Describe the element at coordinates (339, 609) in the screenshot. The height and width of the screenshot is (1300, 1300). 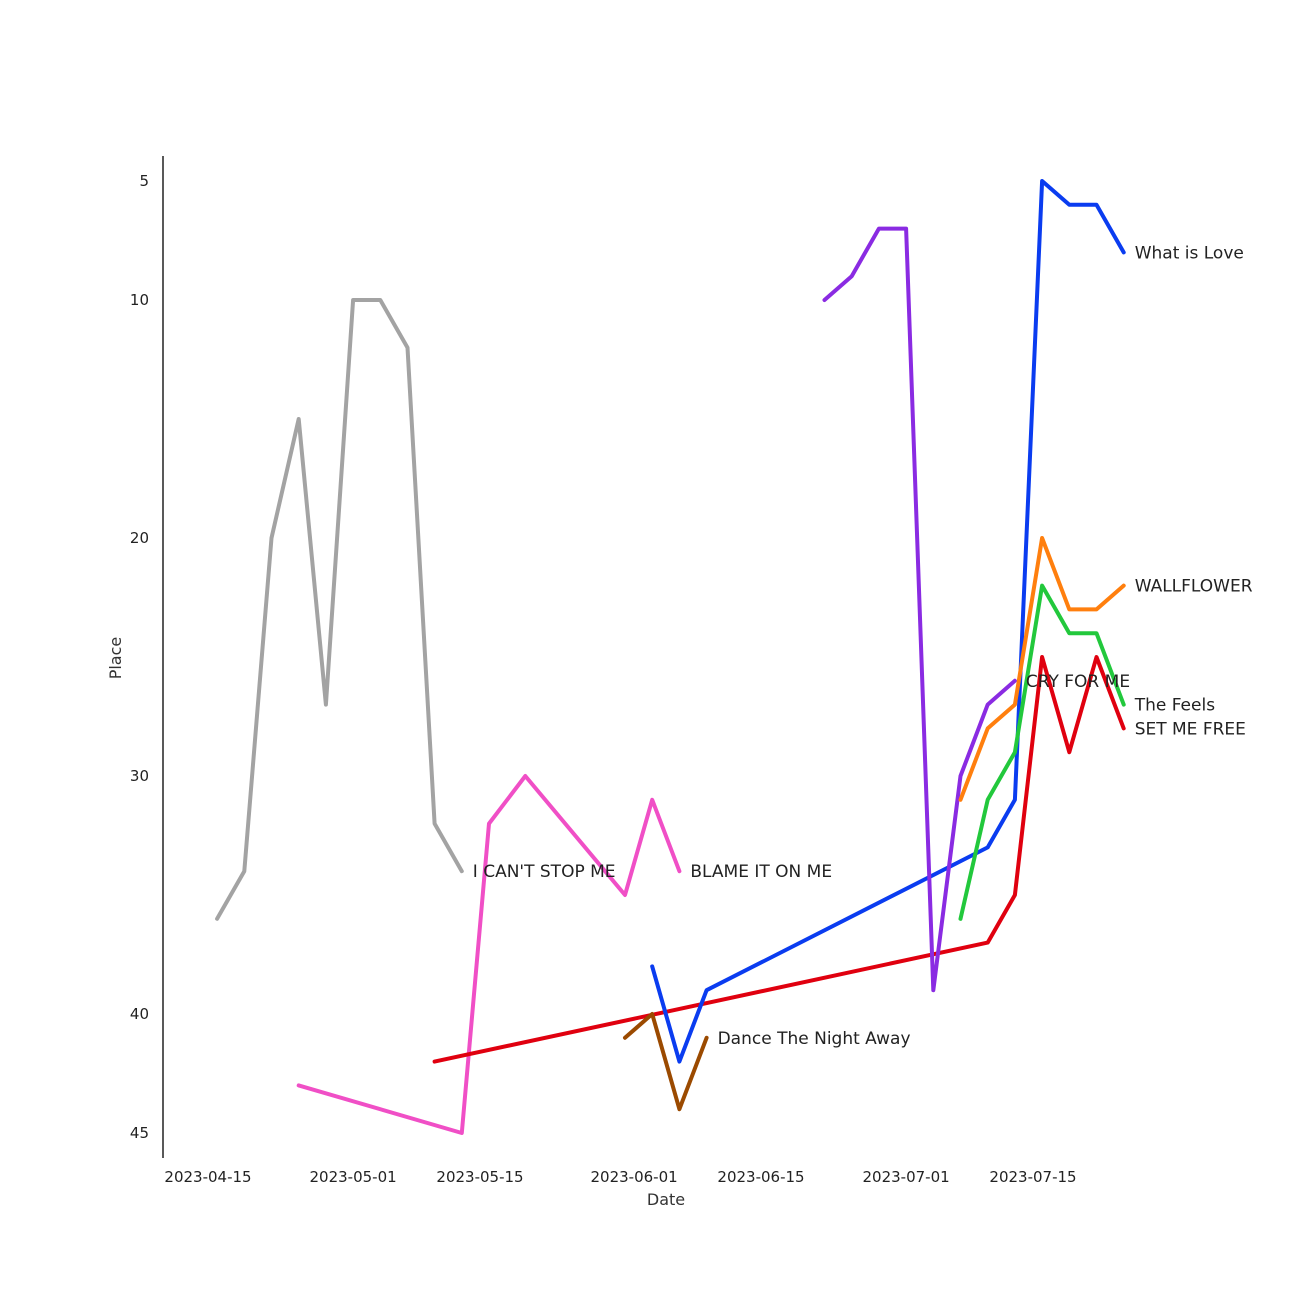
I see `series-line-i-can-t-stop-me` at that location.